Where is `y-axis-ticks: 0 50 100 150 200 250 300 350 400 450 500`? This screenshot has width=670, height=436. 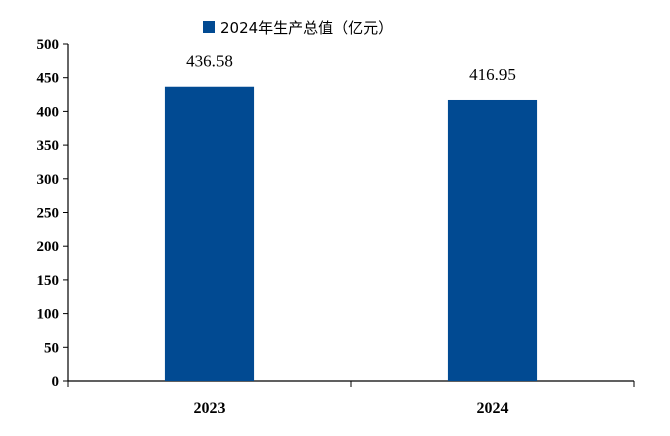
y-axis-ticks: 0 50 100 150 200 250 300 350 400 450 500 is located at coordinates (52, 213).